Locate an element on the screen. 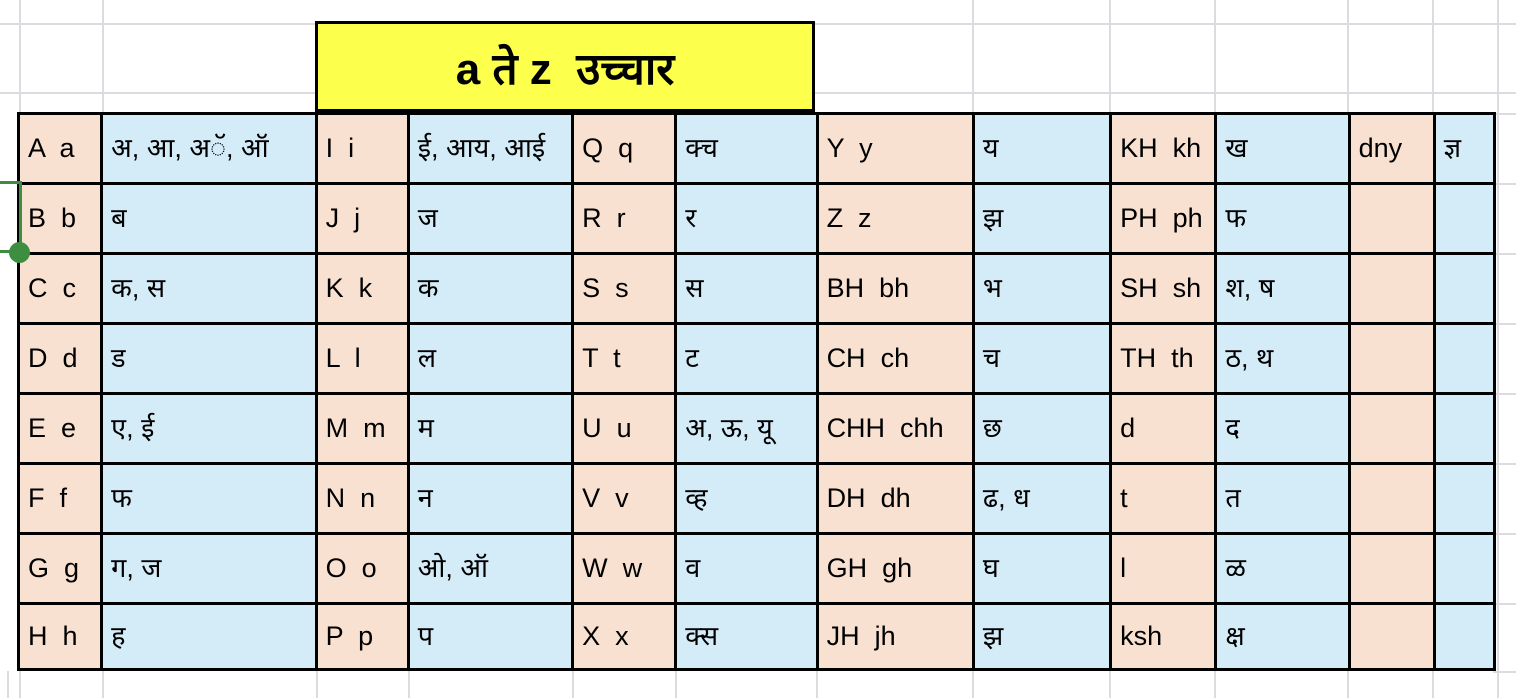 The width and height of the screenshot is (1516, 698). cell-value: न is located at coordinates (490, 498).